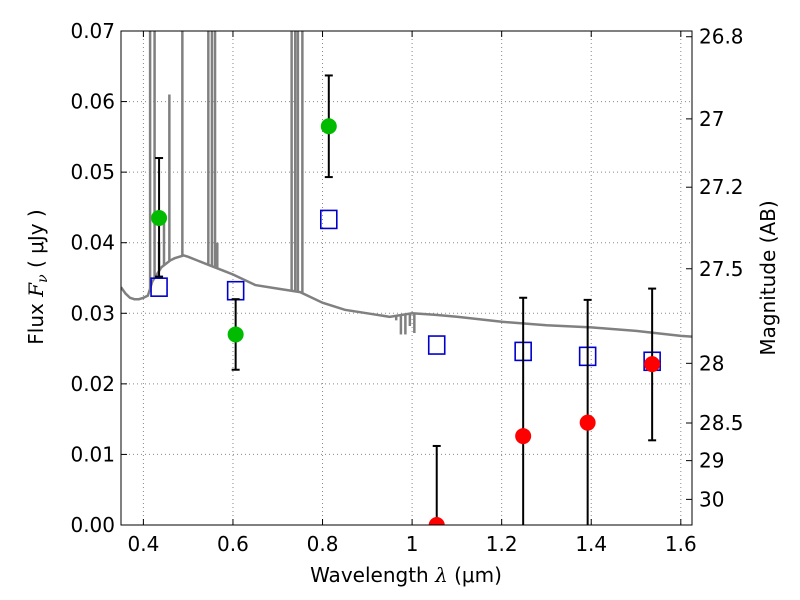 The width and height of the screenshot is (800, 600). Describe the element at coordinates (92, 172) in the screenshot. I see `y-tick-label: 0.05` at that location.